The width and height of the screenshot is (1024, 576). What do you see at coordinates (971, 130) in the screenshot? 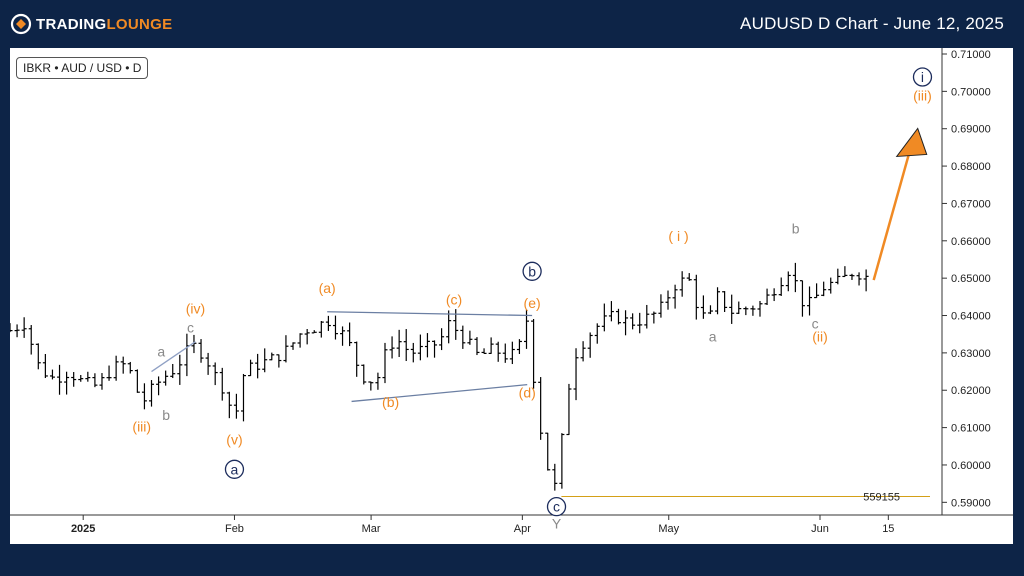
I see `y-tick-label: 0.69000` at bounding box center [971, 130].